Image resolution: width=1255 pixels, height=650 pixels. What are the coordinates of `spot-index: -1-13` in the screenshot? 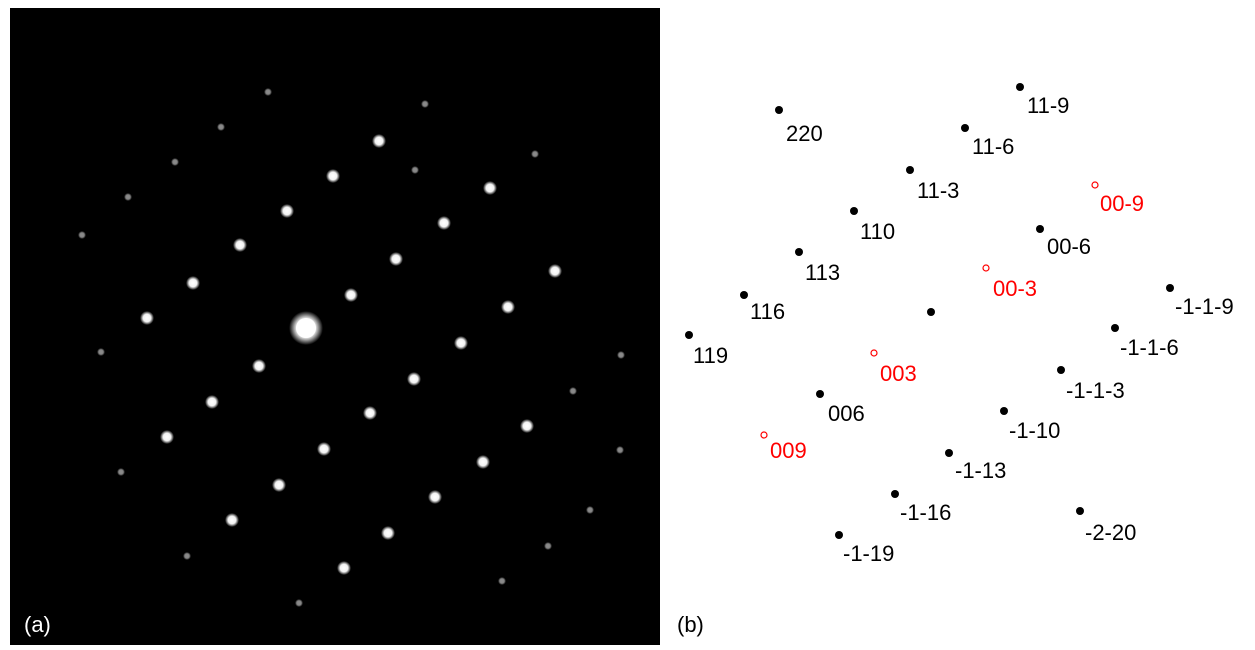 It's located at (980, 470).